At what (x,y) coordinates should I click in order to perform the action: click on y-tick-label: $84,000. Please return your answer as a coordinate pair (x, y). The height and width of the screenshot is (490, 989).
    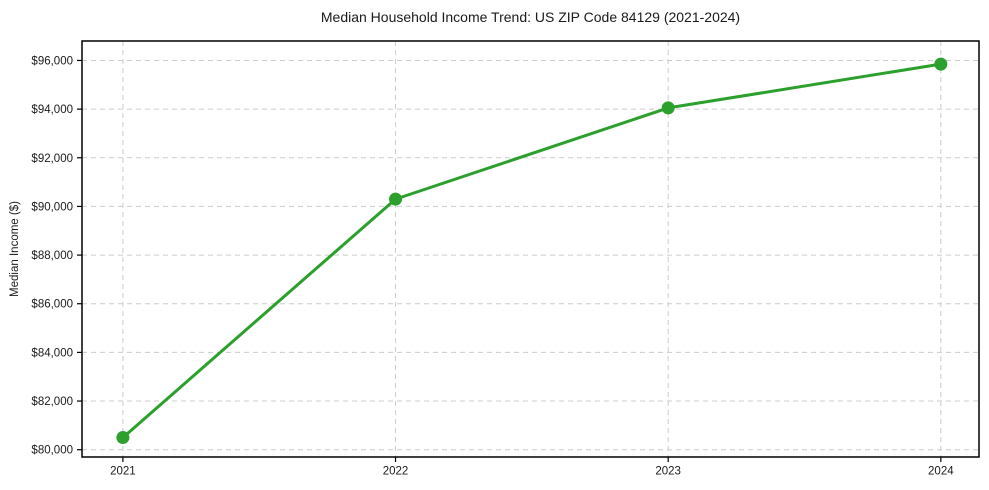
    Looking at the image, I should click on (52, 353).